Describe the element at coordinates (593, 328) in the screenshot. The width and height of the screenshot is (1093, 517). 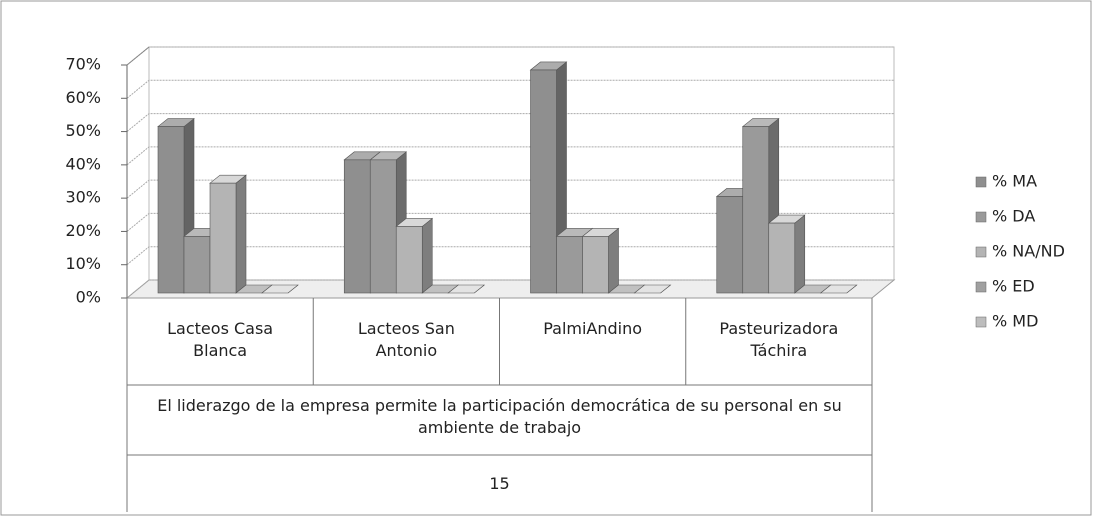
I see `x-tick-label: PalmiAndino` at that location.